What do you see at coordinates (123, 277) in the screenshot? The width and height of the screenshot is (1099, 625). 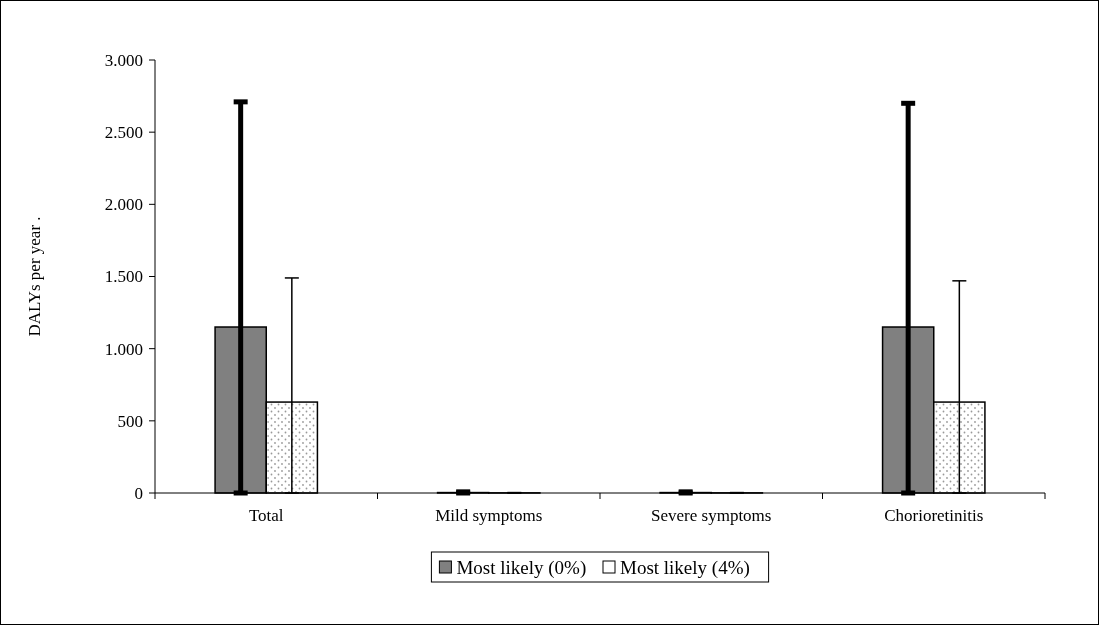 I see `y-tick-label: 1.500` at bounding box center [123, 277].